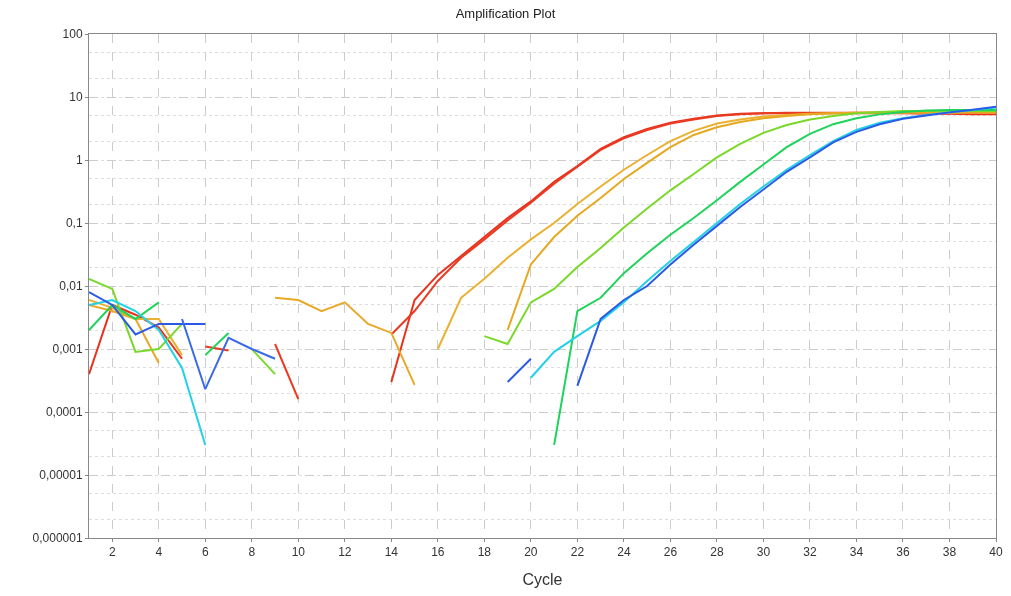  I want to click on x-tick-label: 2, so click(112, 552).